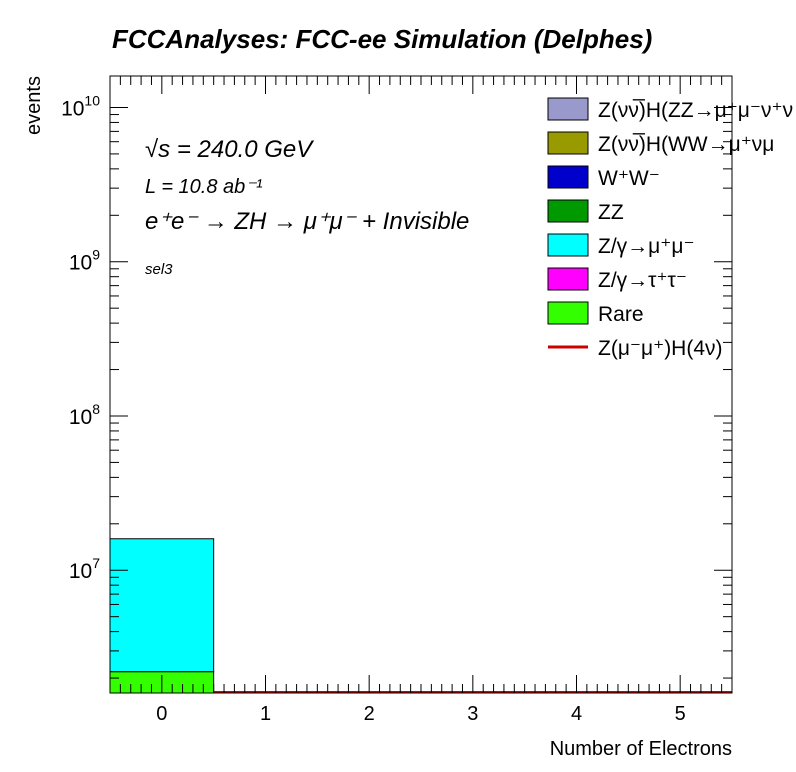  What do you see at coordinates (660, 348) in the screenshot?
I see `legend-label: Z(μ⁻μ⁺)H(4ν)` at bounding box center [660, 348].